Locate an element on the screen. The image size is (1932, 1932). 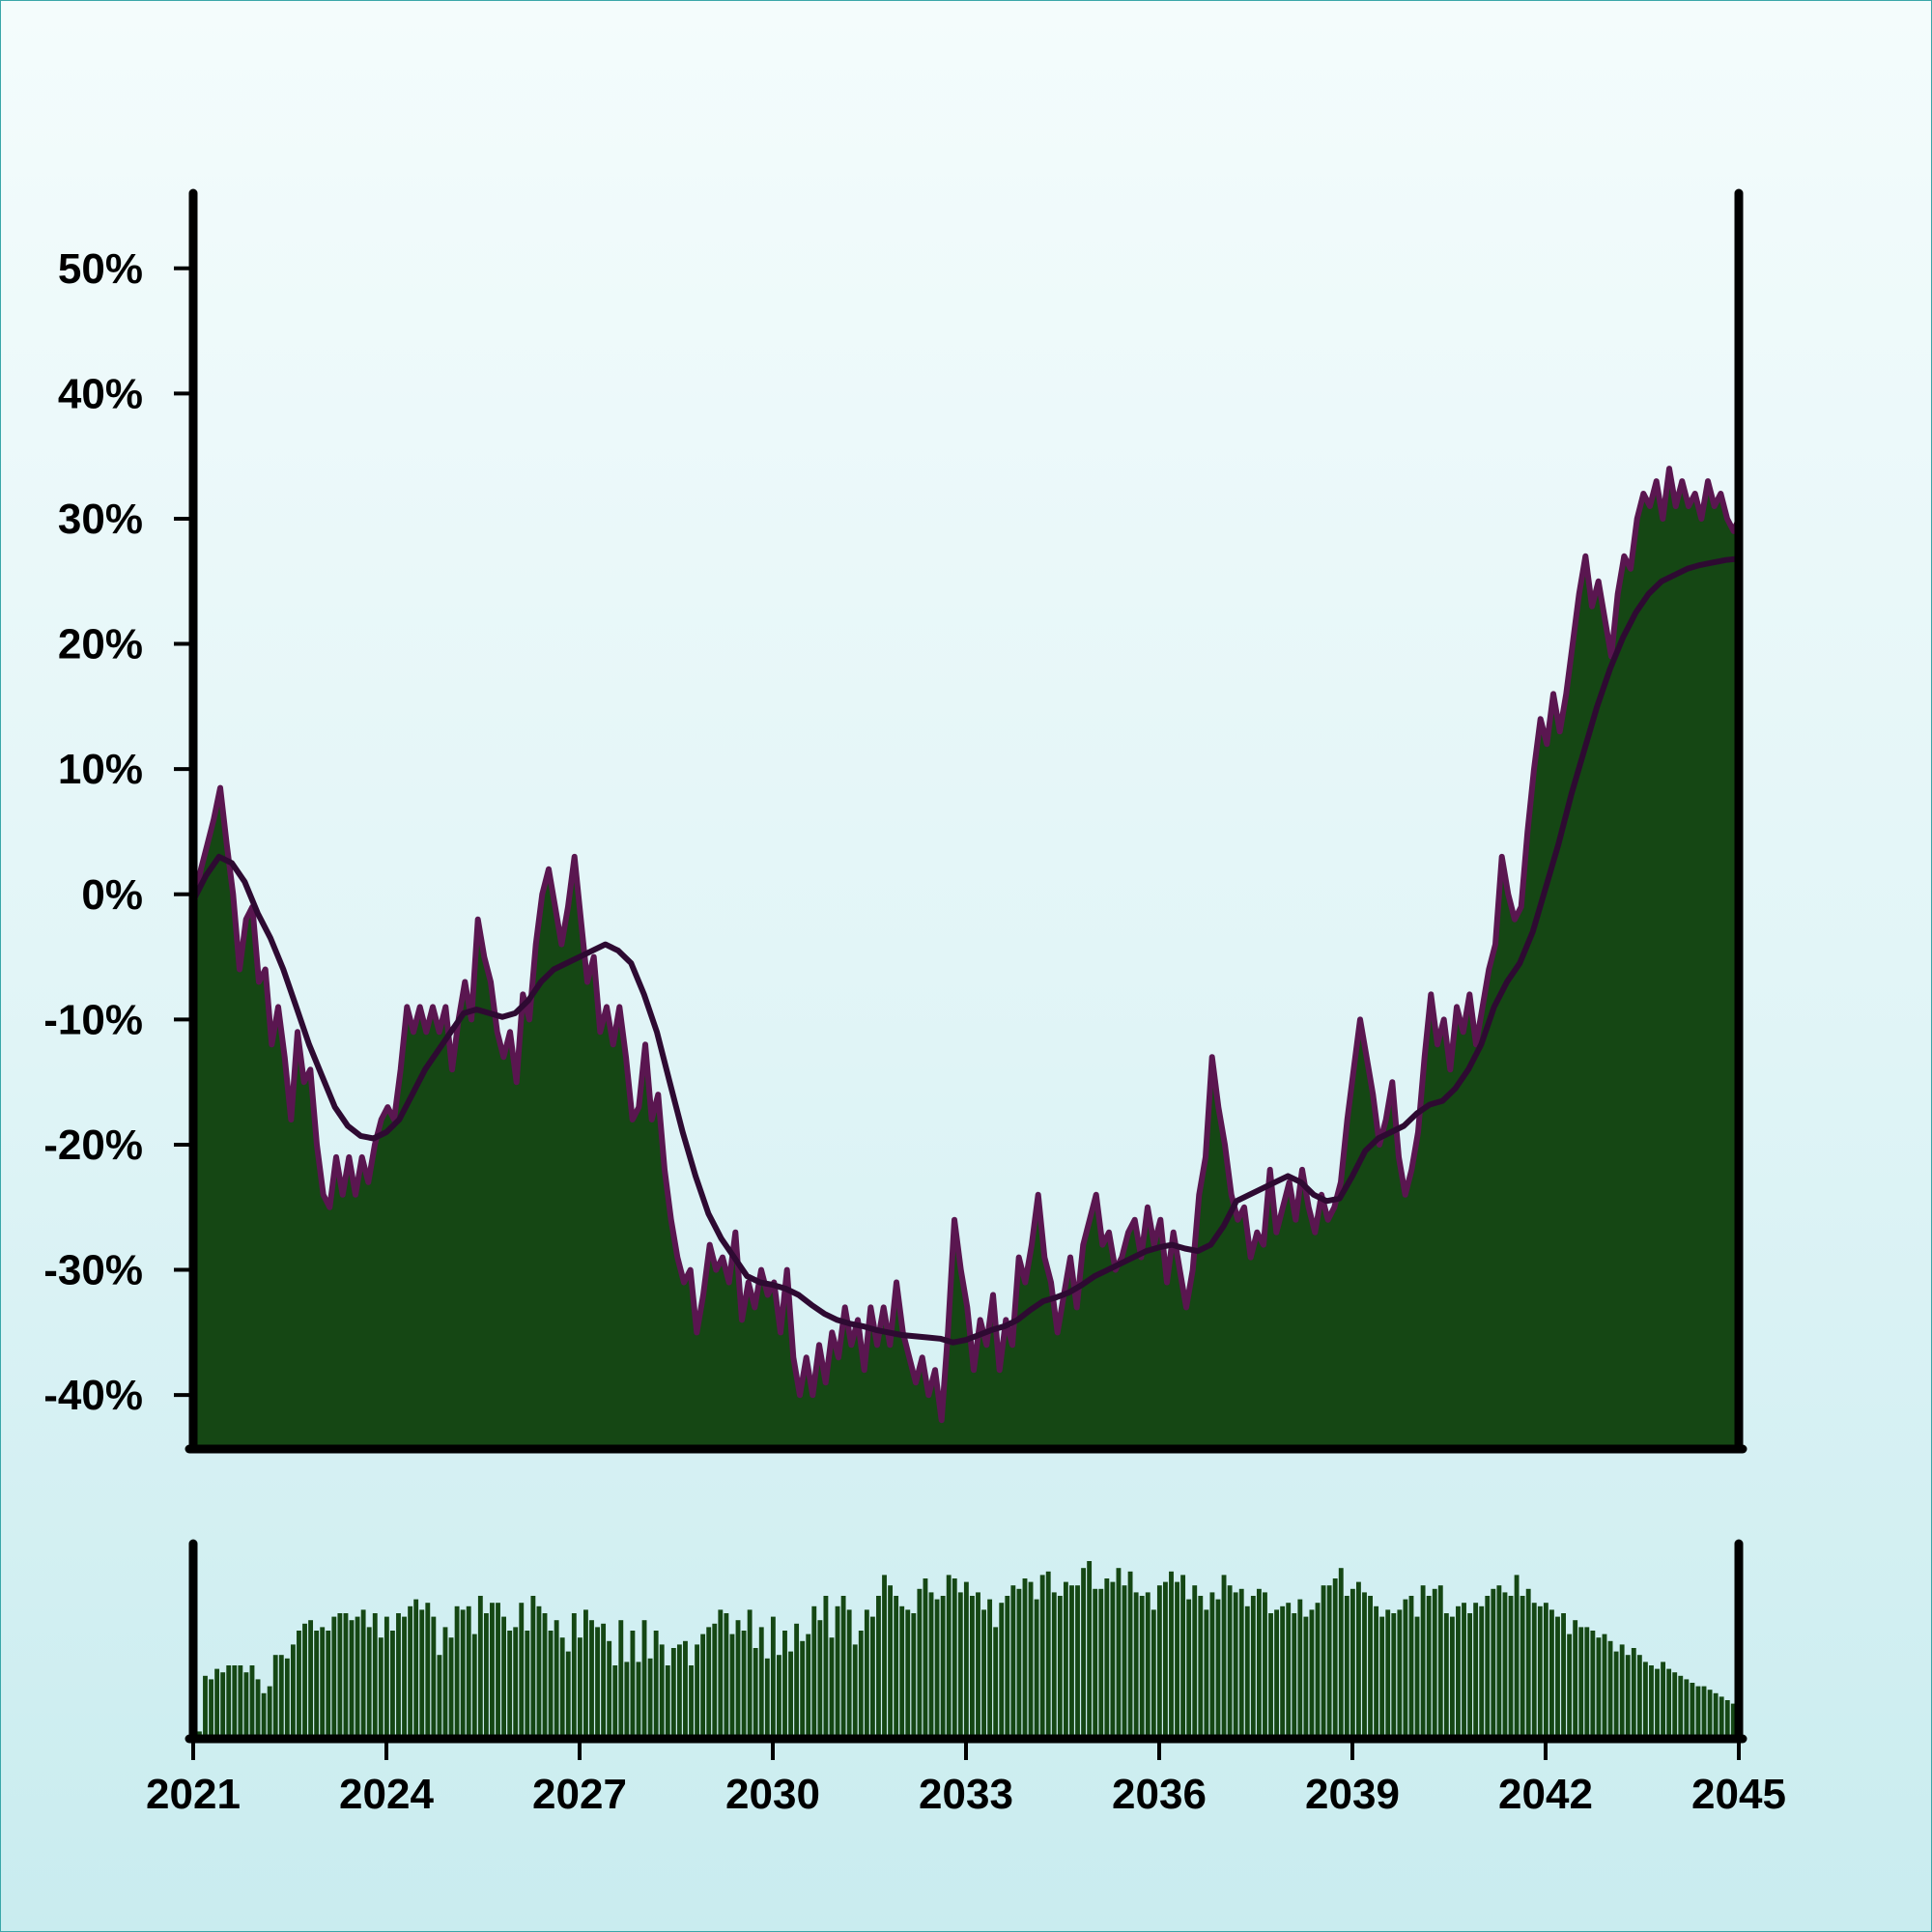
x-tick-label: 2027 is located at coordinates (579, 1794).